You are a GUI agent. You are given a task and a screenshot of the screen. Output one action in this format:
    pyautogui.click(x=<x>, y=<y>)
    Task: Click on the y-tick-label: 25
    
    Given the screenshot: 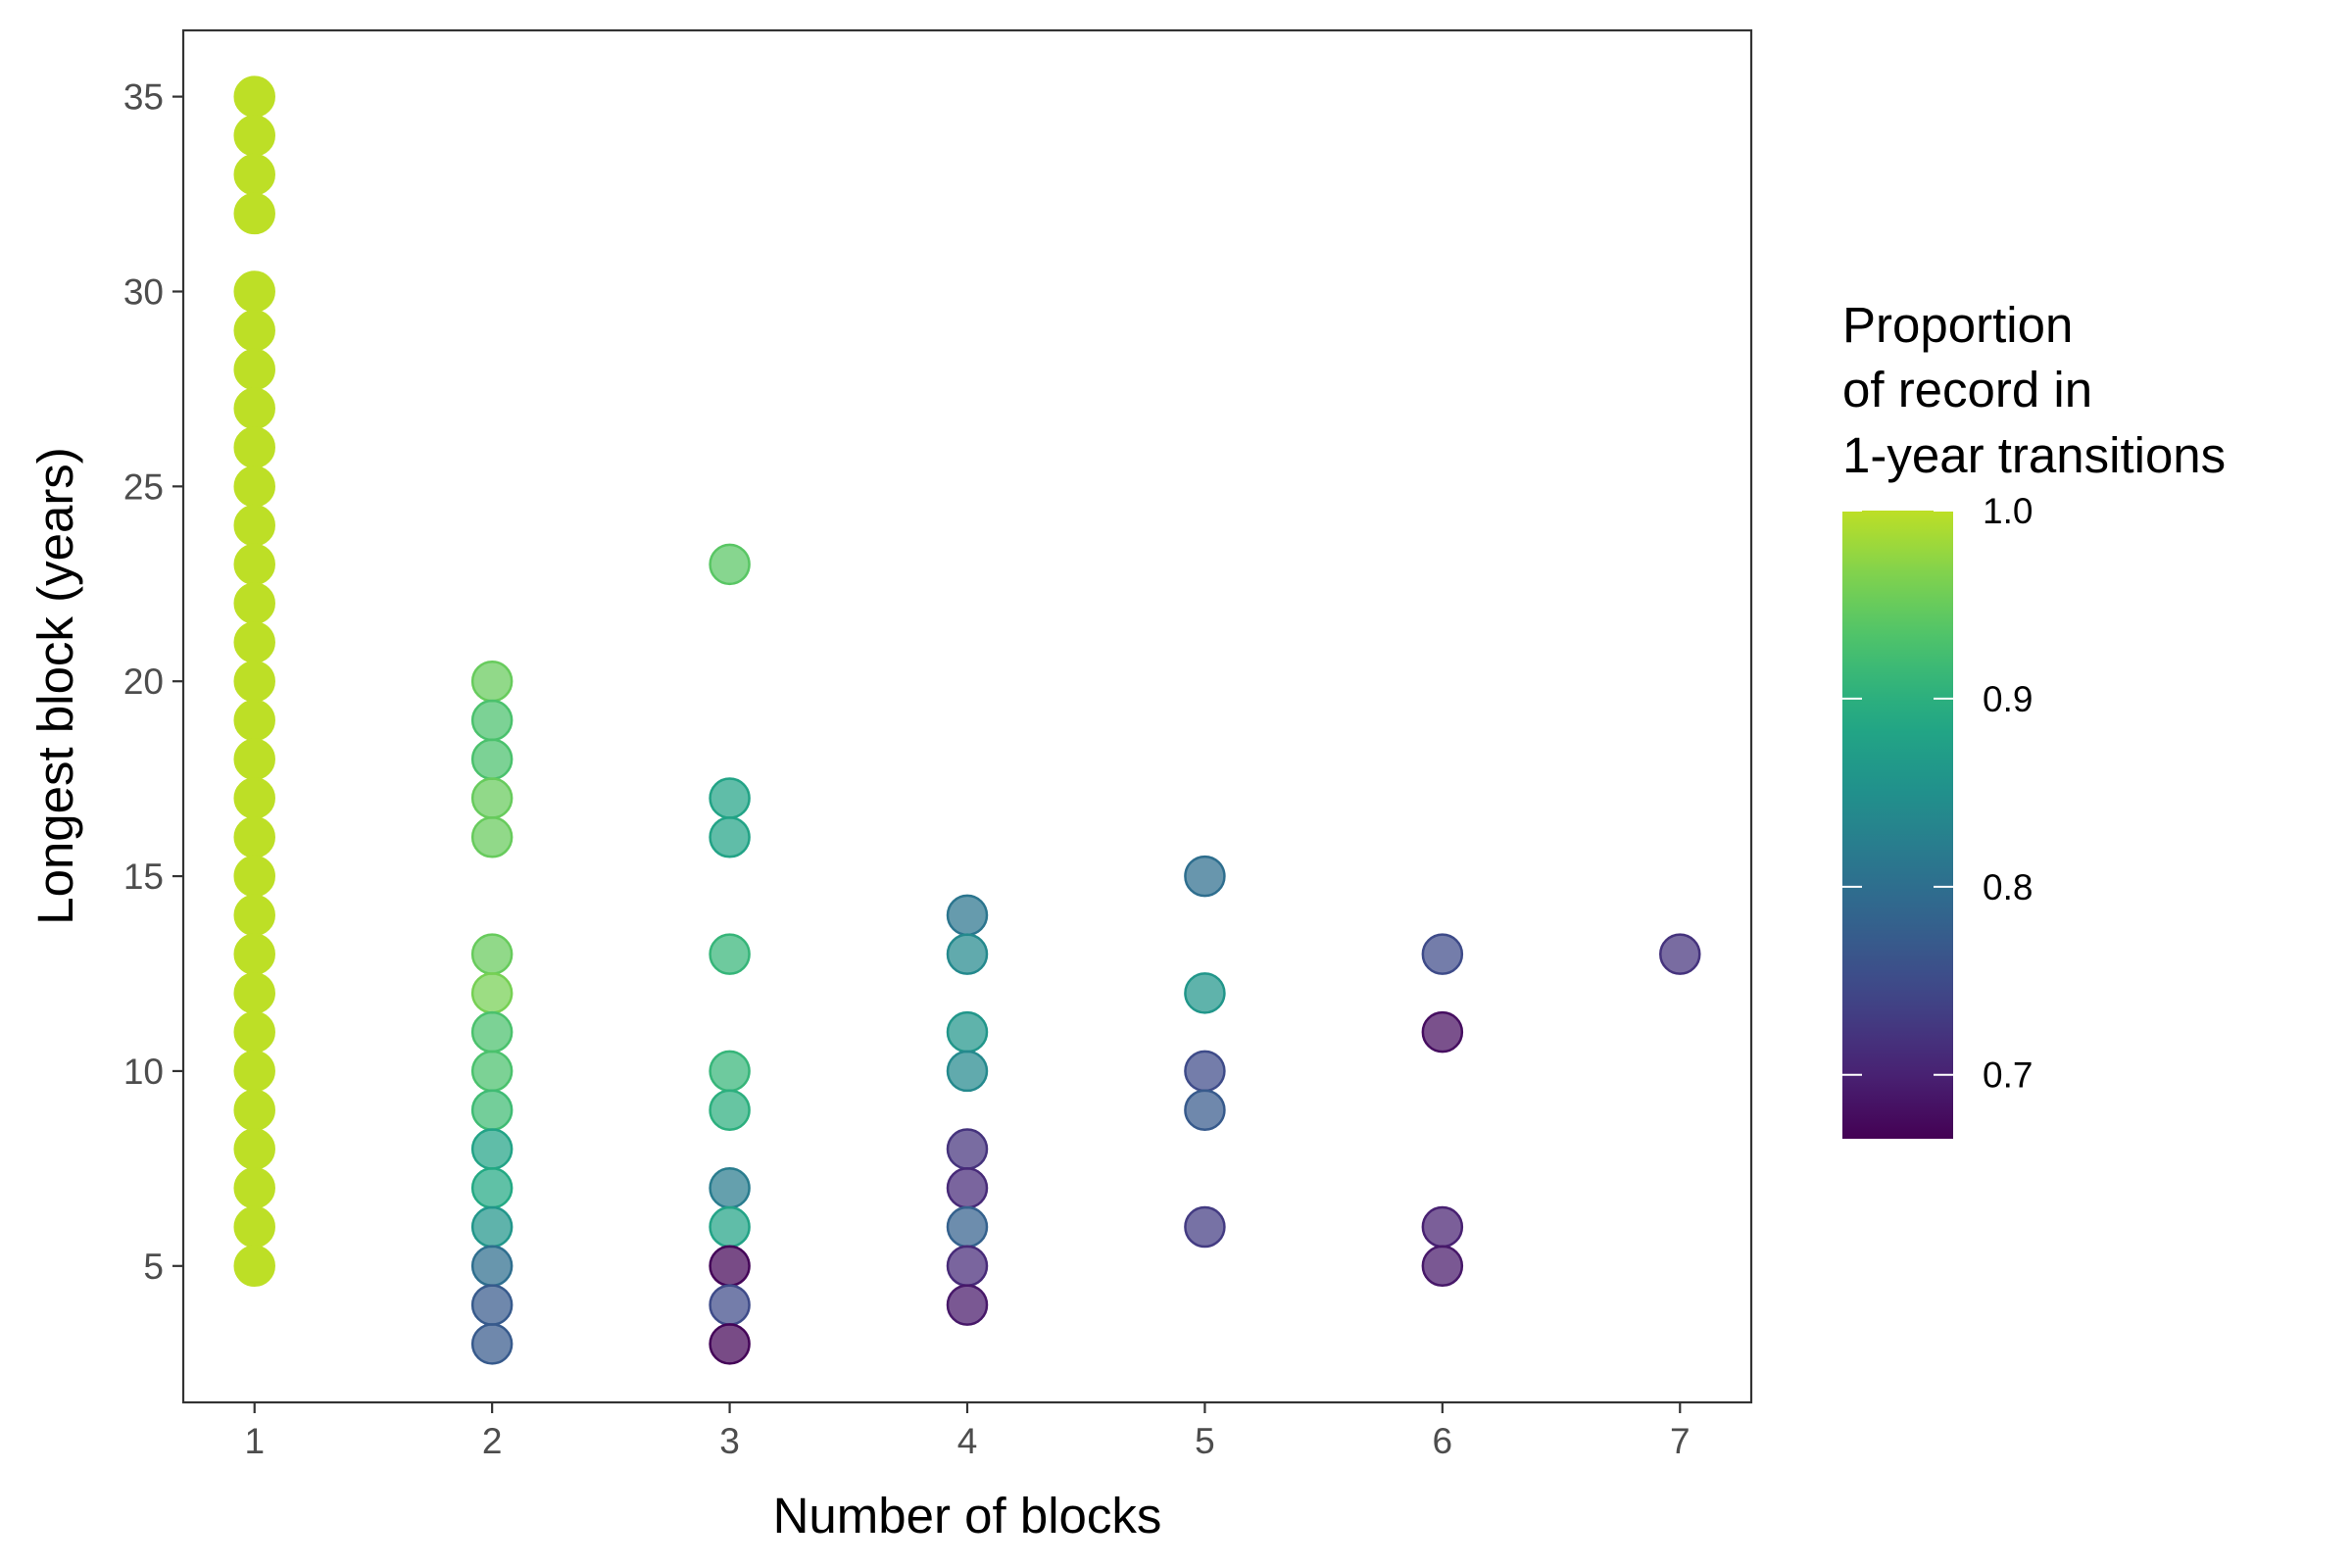 What is the action you would take?
    pyautogui.click(x=143, y=486)
    